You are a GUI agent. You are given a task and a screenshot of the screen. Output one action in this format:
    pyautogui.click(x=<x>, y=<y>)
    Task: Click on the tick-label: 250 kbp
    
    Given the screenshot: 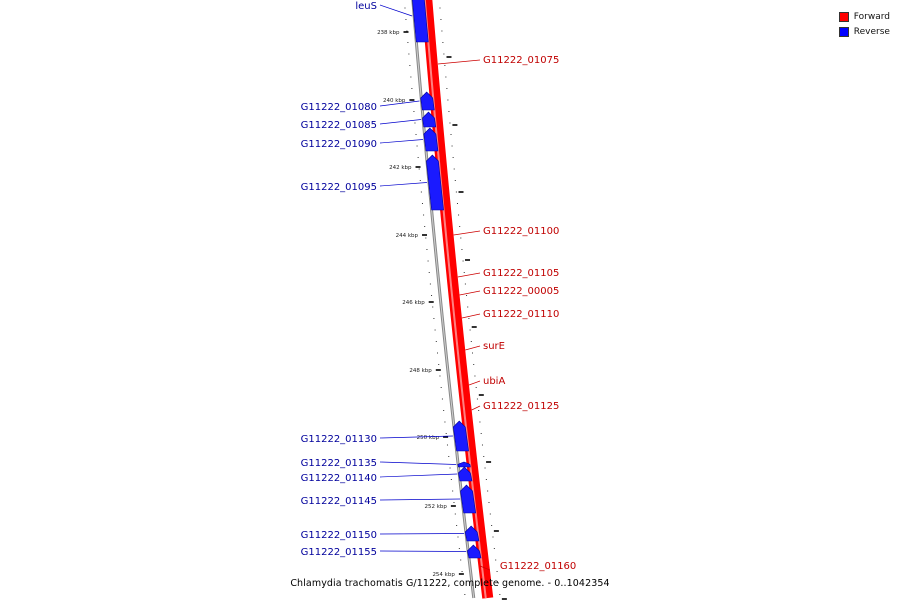 What is the action you would take?
    pyautogui.click(x=428, y=438)
    